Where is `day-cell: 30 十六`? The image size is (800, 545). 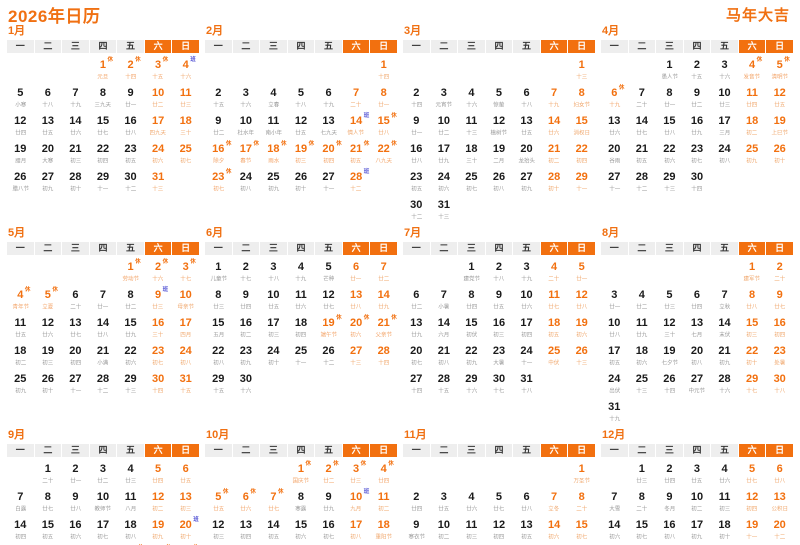
day-cell: 30 十六 is located at coordinates (246, 382).